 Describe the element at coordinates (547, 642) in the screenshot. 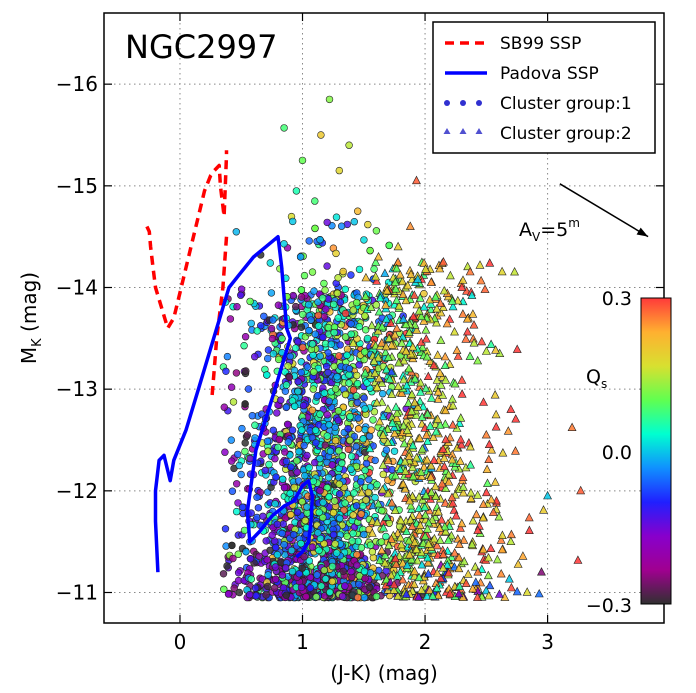

I see `x-tick-label: 3` at that location.